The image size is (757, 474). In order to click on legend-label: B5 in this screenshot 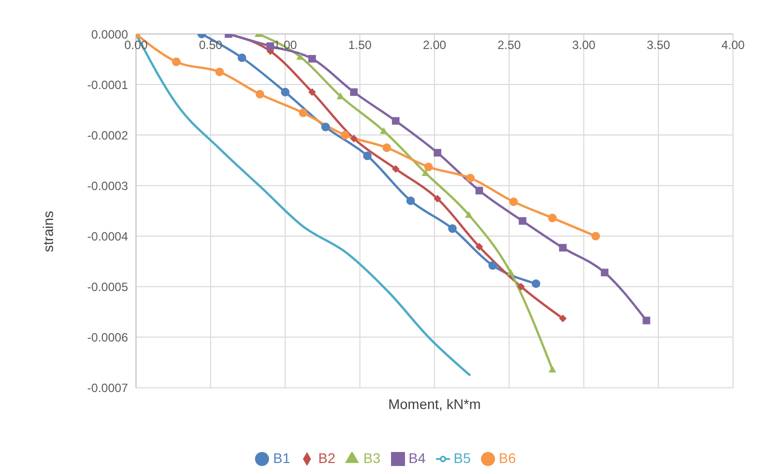, I will do `click(462, 458)`.